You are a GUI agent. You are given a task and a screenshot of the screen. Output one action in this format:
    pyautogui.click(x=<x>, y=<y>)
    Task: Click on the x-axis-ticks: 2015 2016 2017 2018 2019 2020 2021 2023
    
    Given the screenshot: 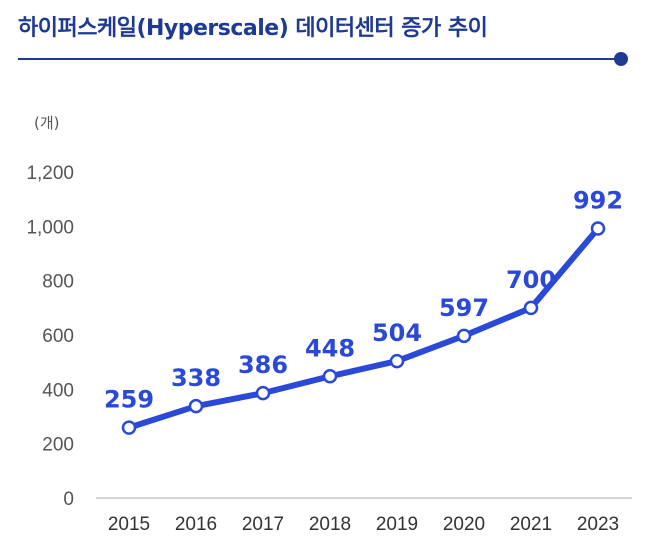 What is the action you would take?
    pyautogui.click(x=363, y=524)
    